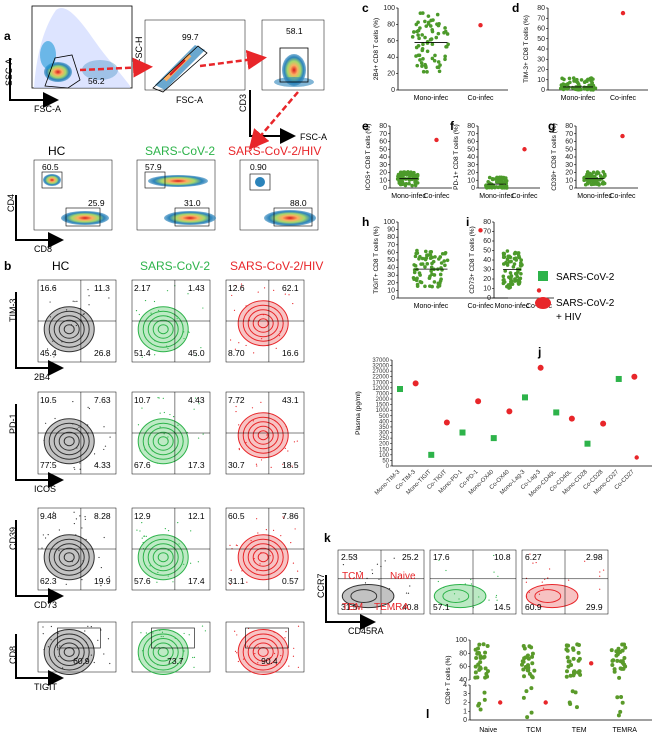 Image resolution: width=660 pixels, height=743 pixels. I want to click on quadrant-value: 17.4, so click(196, 581).